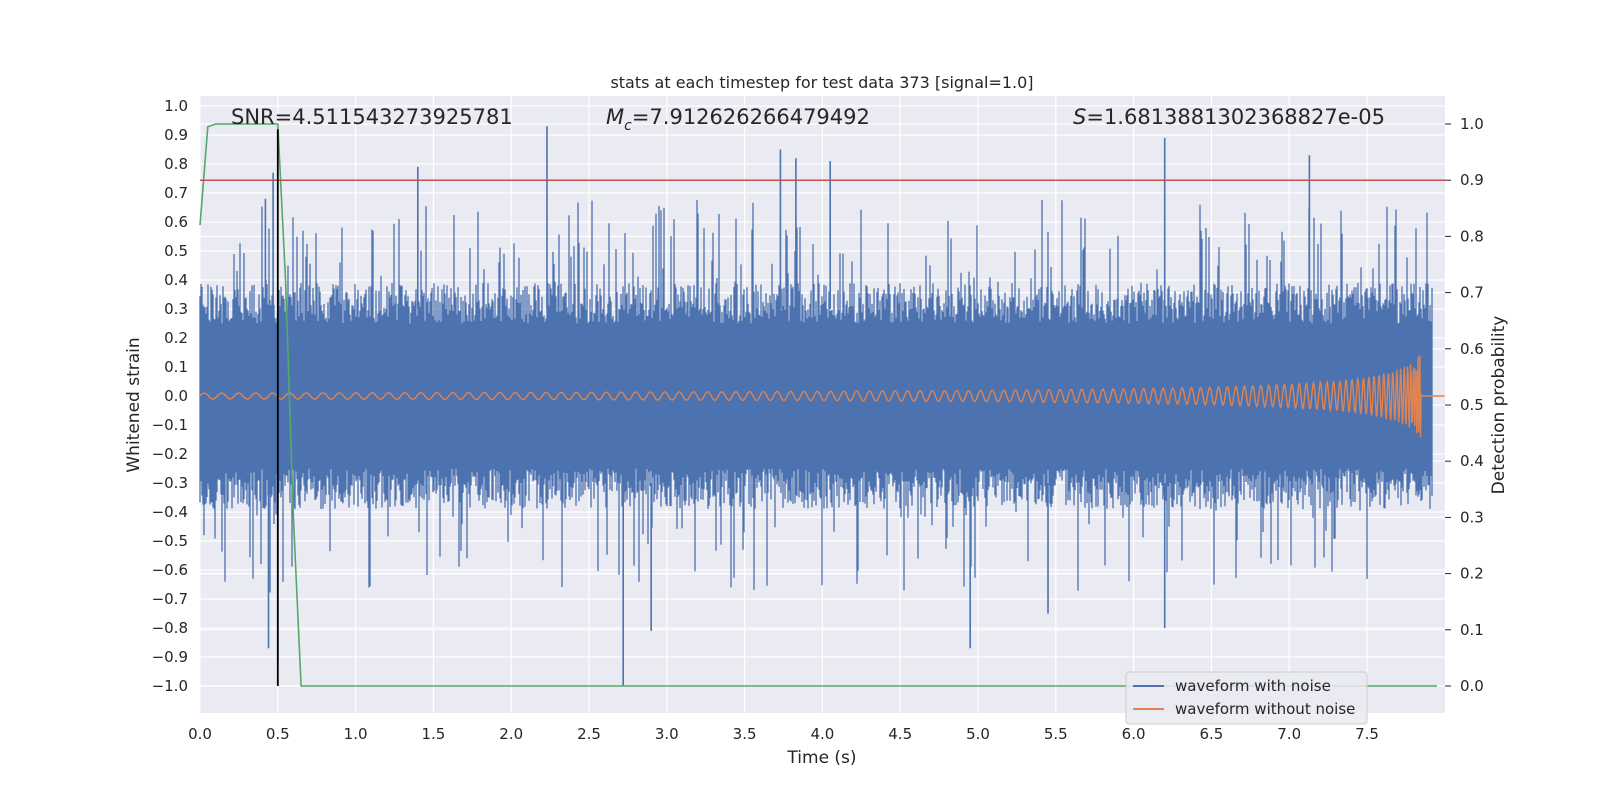 This screenshot has height=800, width=1600. I want to click on y-tick-label: 0.8, so click(176, 164).